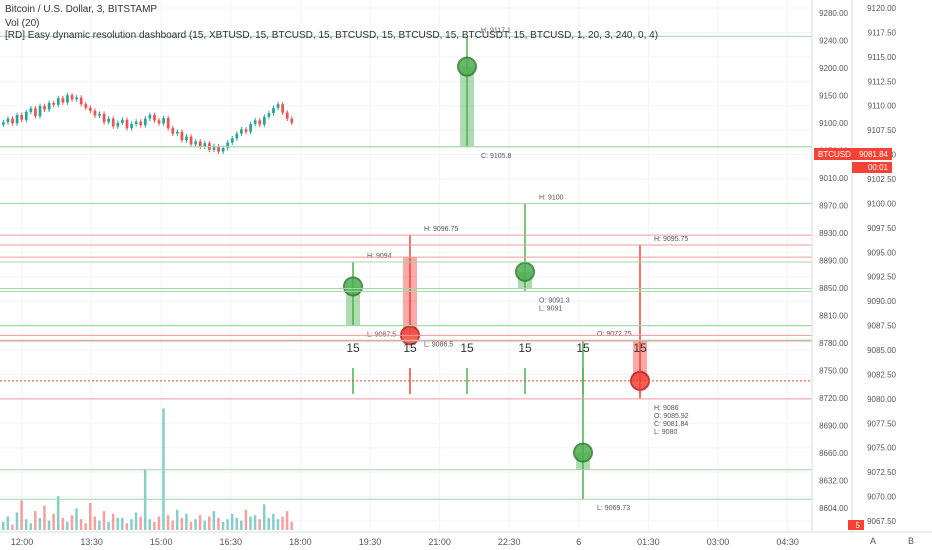  What do you see at coordinates (551, 197) in the screenshot?
I see `dashboard-label: H: 9100` at bounding box center [551, 197].